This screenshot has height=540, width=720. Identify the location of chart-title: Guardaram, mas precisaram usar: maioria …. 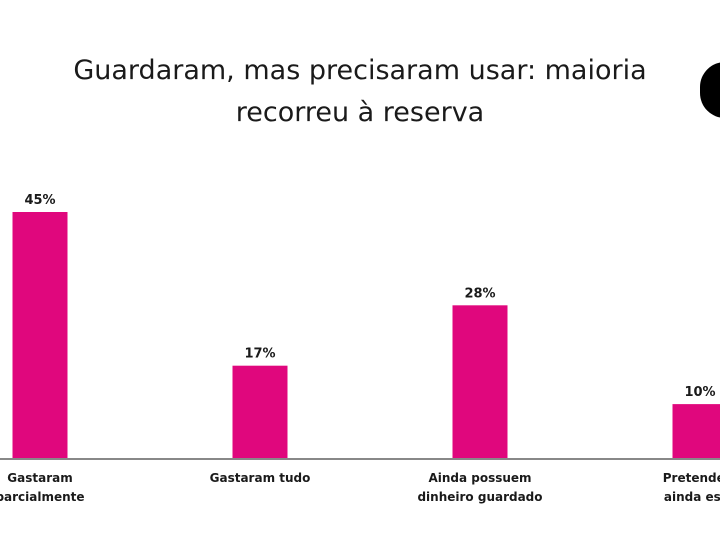
(360, 91).